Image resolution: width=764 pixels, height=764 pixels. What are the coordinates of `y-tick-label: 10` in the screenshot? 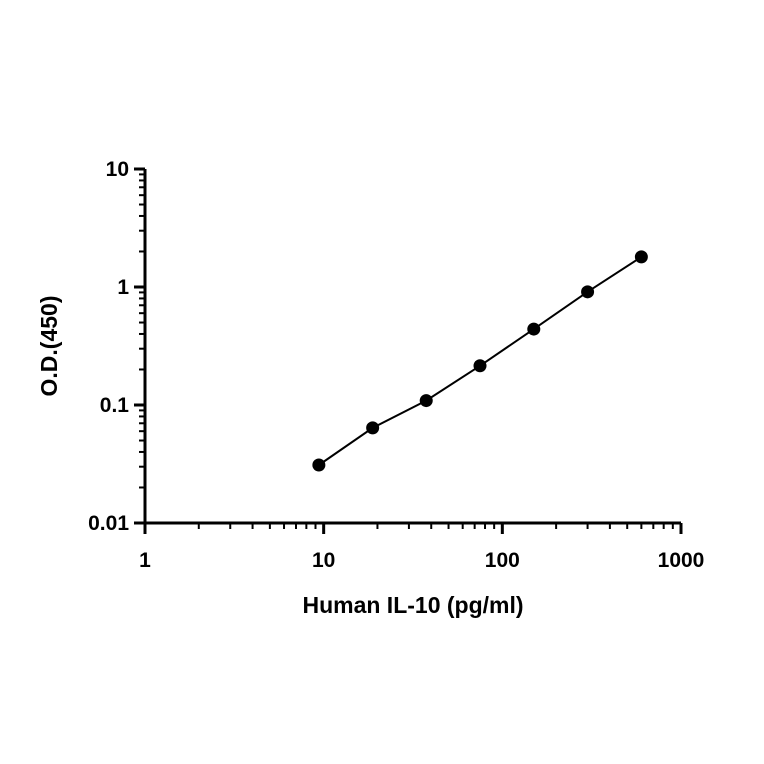 It's located at (117, 169).